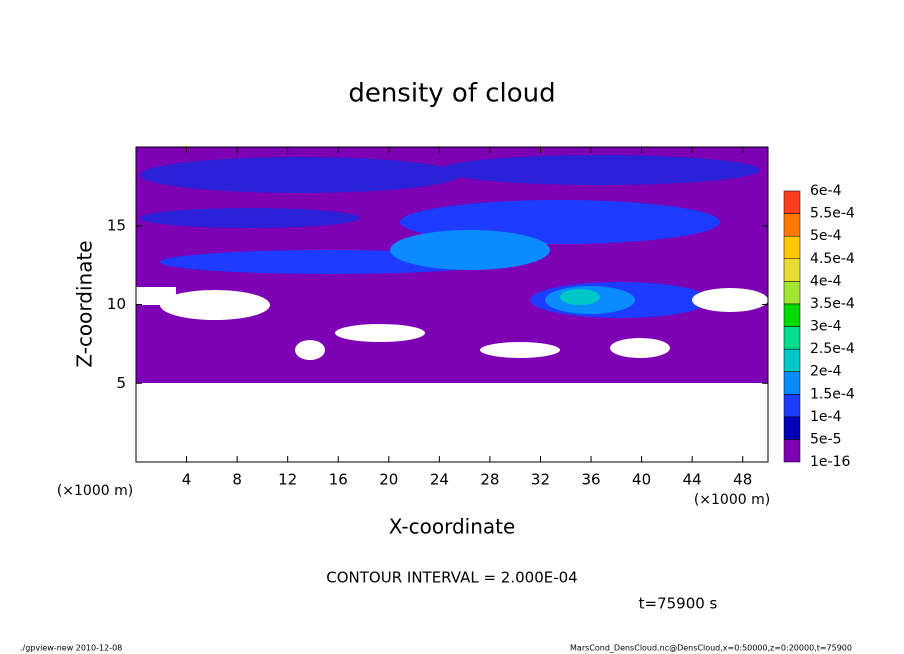 This screenshot has height=654, width=904. I want to click on y-tick-label: 5, so click(121, 383).